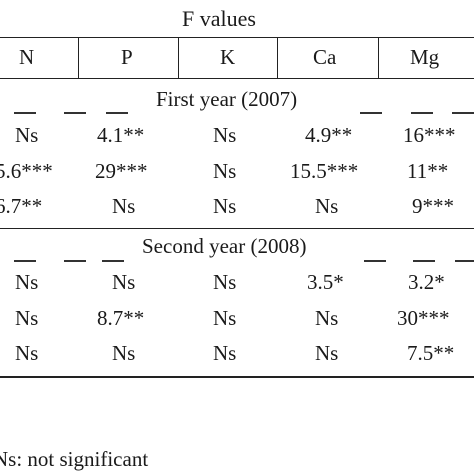 This screenshot has width=474, height=474. I want to click on column-header-k: K, so click(228, 57).